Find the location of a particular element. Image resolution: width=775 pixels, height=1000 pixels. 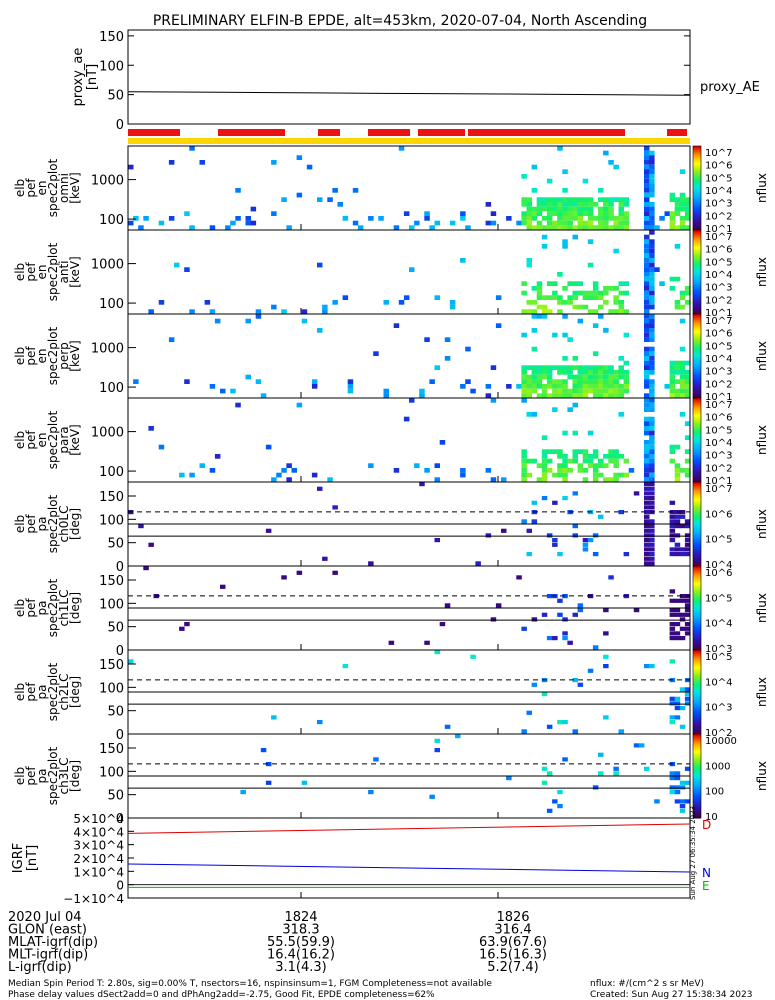

ephemeris-value-1824: 1824 is located at coordinates (300, 917).